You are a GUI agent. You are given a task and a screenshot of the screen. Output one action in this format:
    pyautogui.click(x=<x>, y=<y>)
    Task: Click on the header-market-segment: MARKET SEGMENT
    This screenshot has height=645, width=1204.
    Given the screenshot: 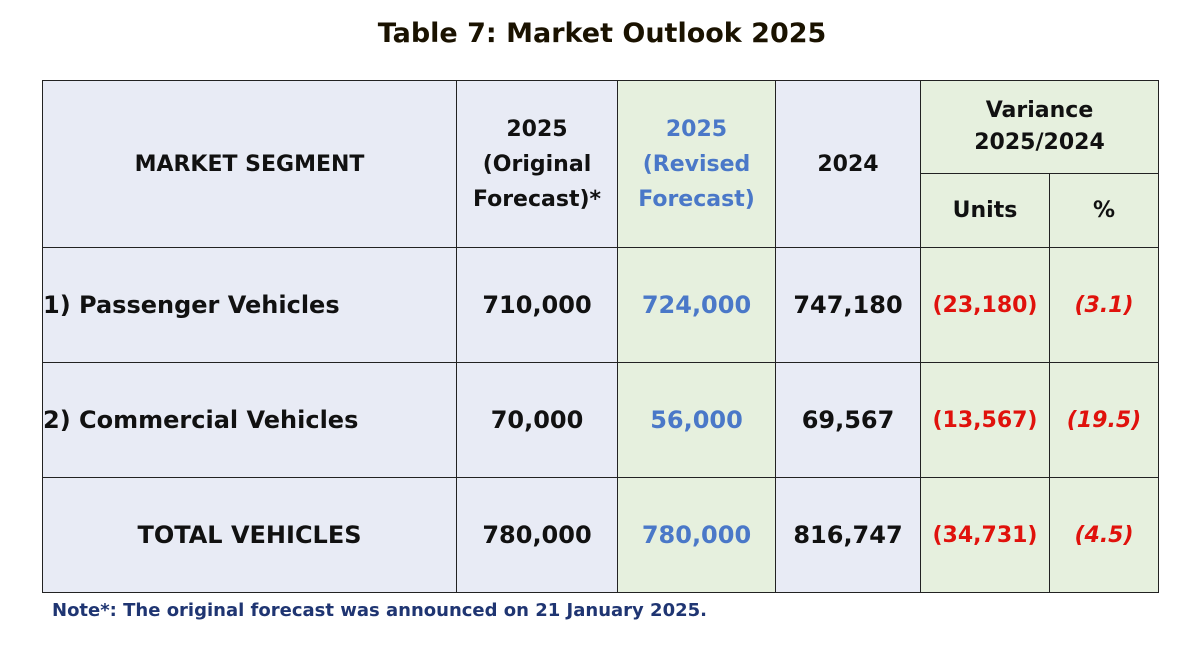 What is the action you would take?
    pyautogui.click(x=249, y=164)
    